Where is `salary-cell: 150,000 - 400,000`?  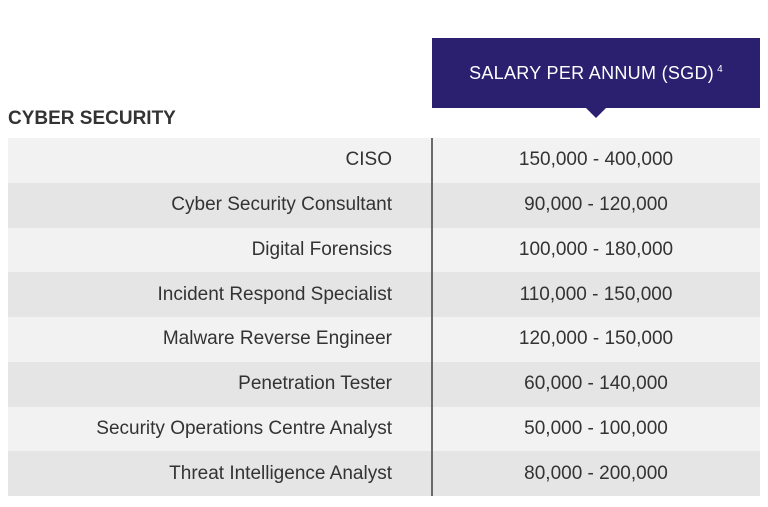
salary-cell: 150,000 - 400,000 is located at coordinates (596, 160).